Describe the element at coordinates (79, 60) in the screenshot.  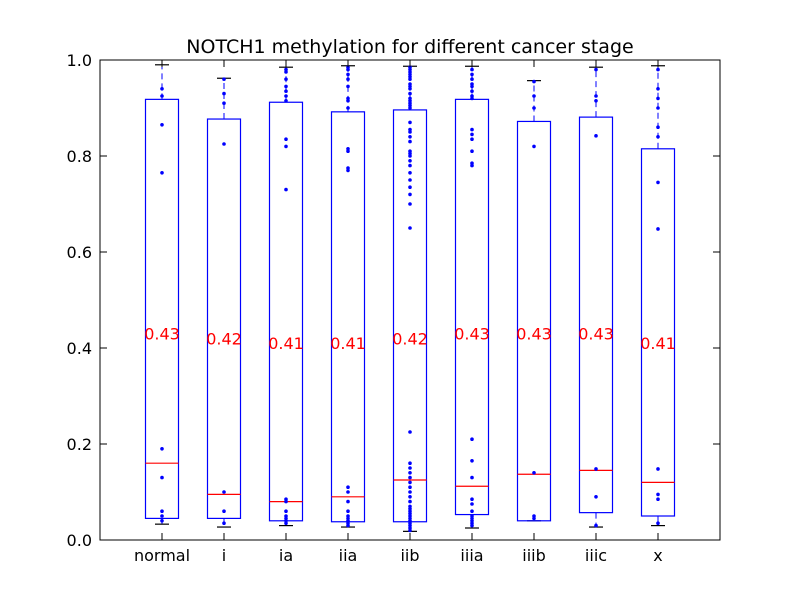
I see `y-tick-label: 1.0` at that location.